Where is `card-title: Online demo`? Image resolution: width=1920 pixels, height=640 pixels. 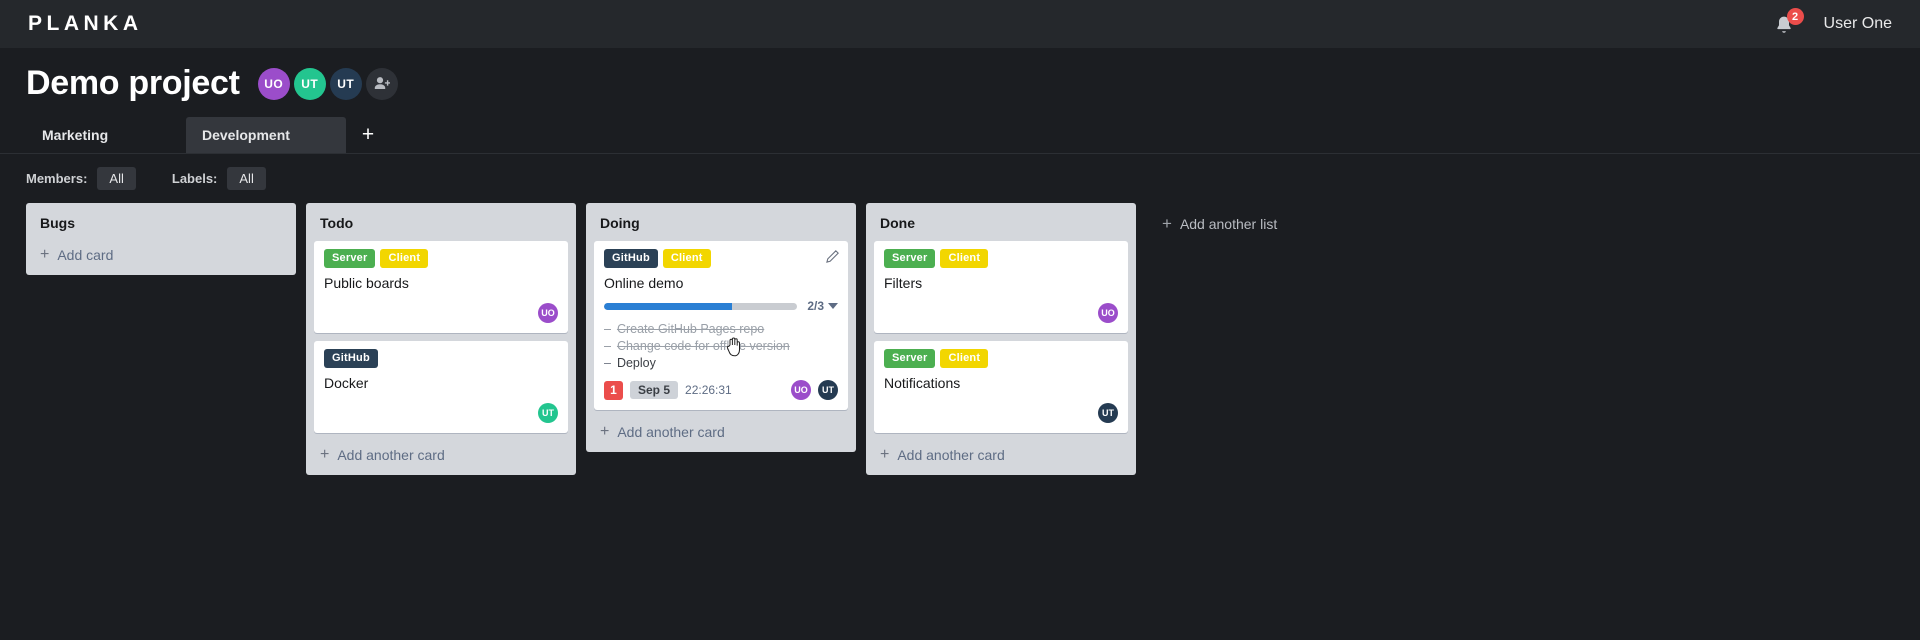 card-title: Online demo is located at coordinates (644, 283).